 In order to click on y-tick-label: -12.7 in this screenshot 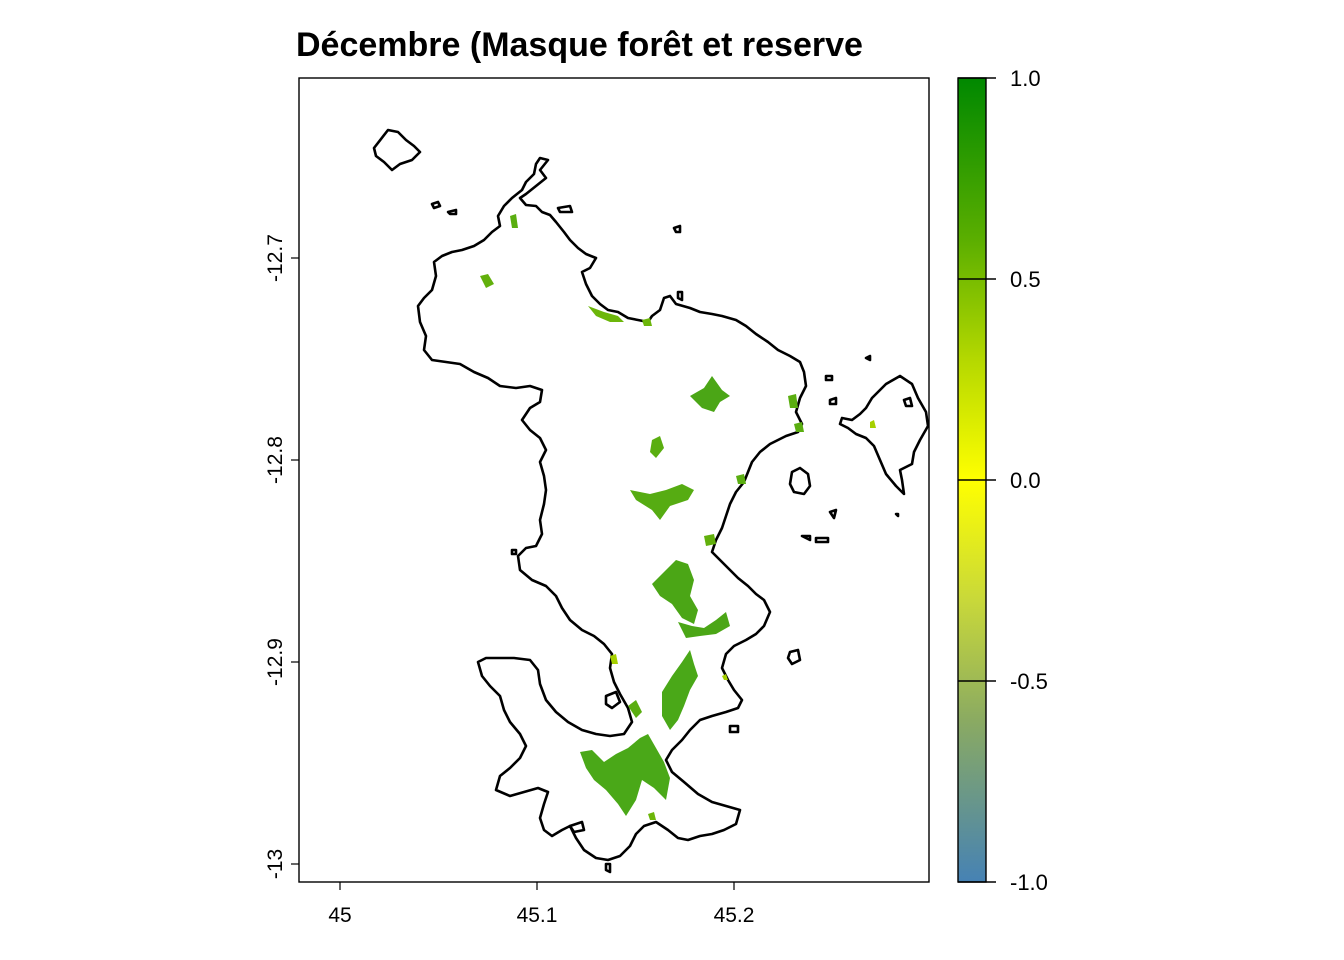, I will do `click(275, 258)`.